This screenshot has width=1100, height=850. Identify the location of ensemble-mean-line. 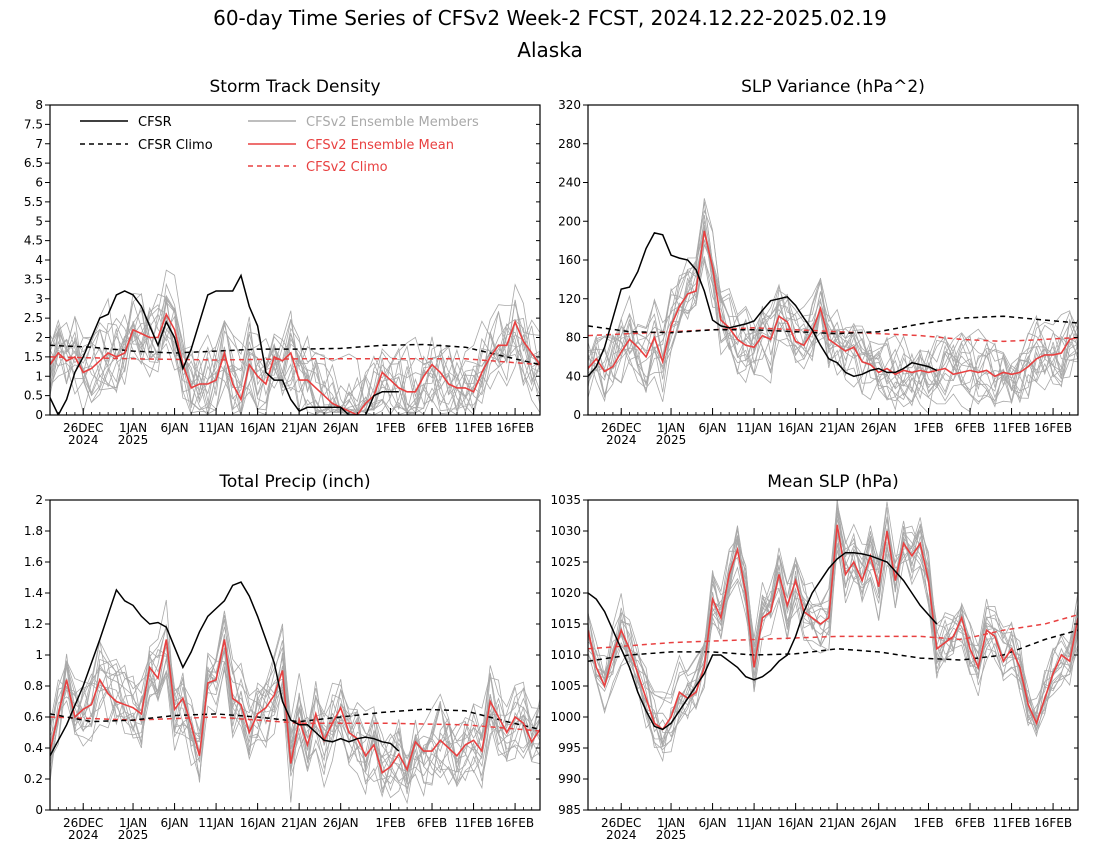
(295, 363).